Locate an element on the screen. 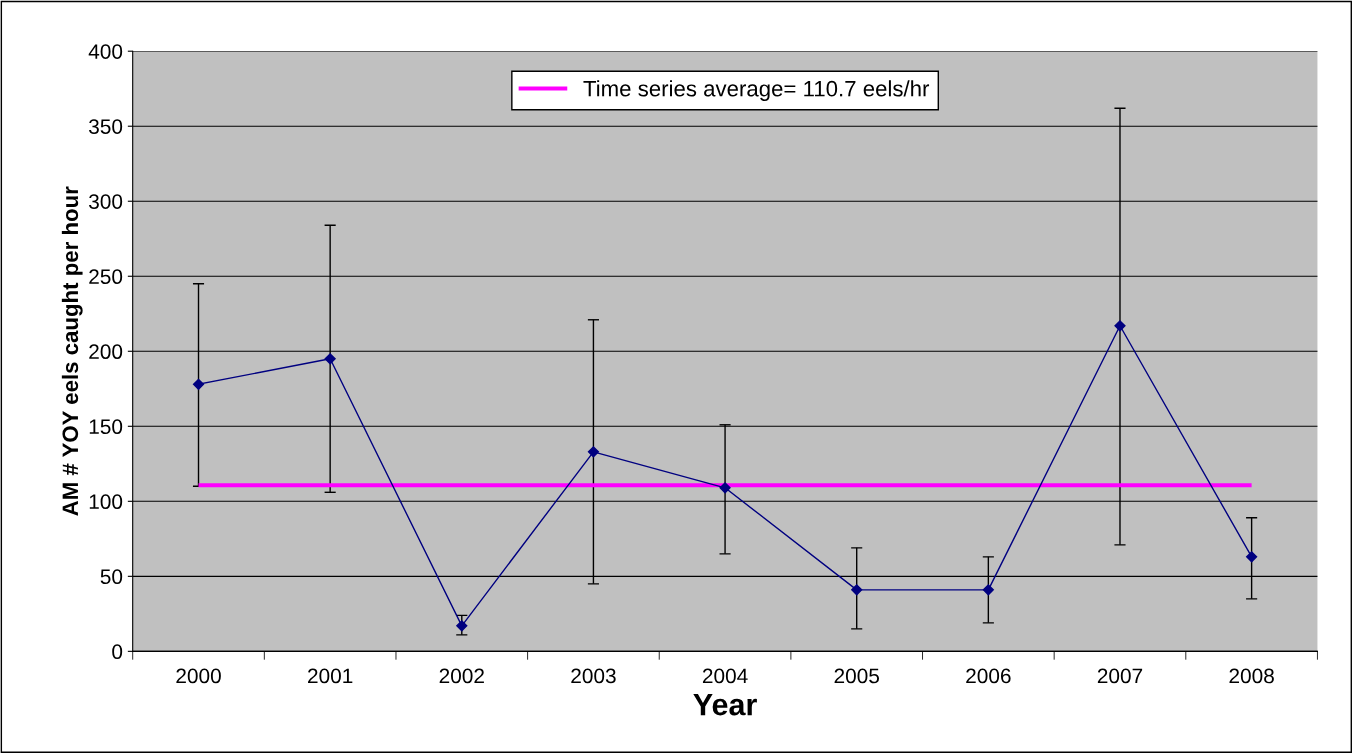 The image size is (1354, 753). x-tick-label: 2003 is located at coordinates (593, 676).